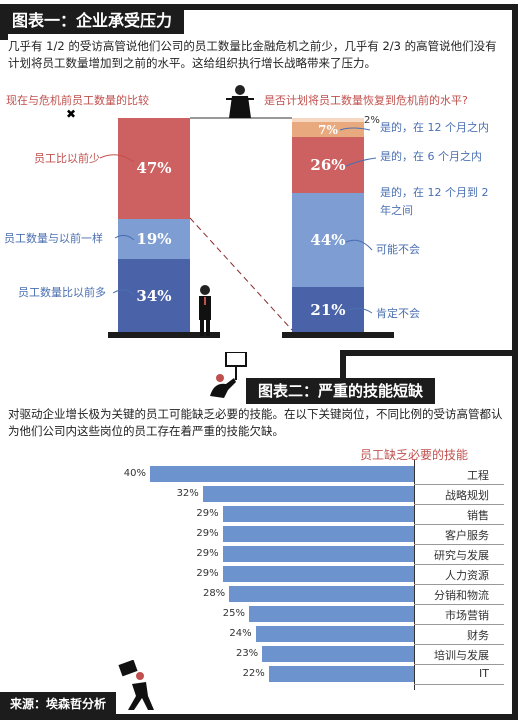 This screenshot has height=722, width=520. I want to click on skill-bar-category: 财务, so click(478, 635).